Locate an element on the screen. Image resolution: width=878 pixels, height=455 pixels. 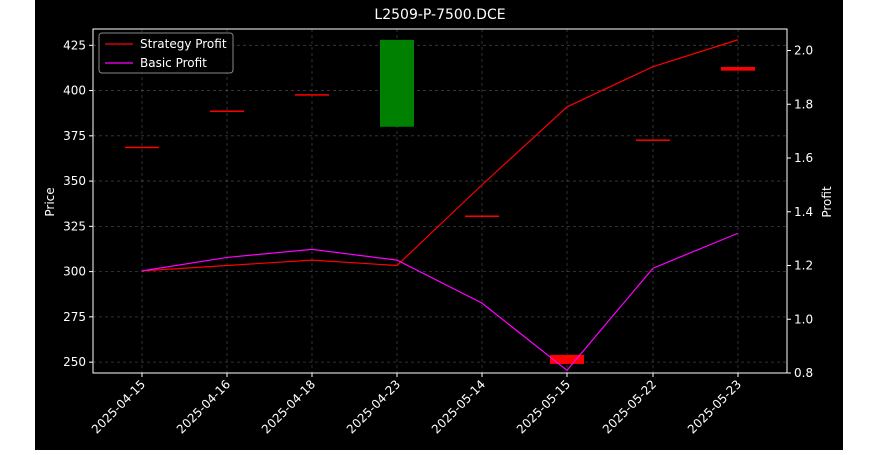
y-tick-label-right: 1.0 is located at coordinates (803, 319).